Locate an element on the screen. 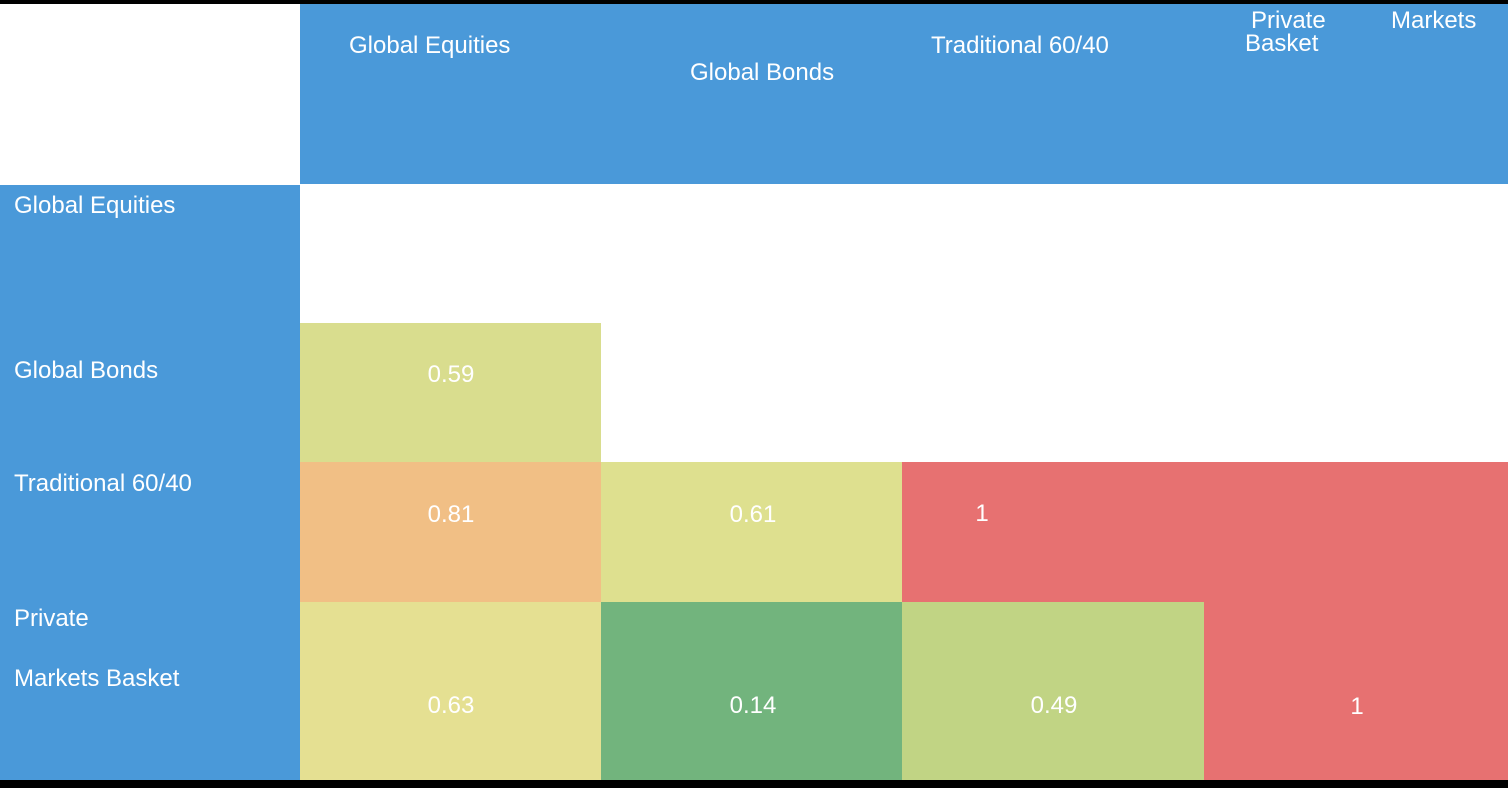 This screenshot has width=1508, height=788. heatmap-cell-t6040-diagonal: 1 is located at coordinates (1205, 532).